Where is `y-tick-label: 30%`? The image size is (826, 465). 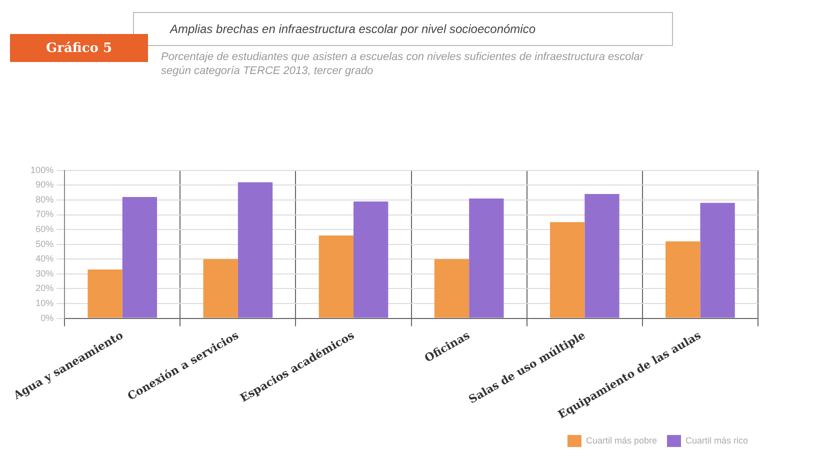
y-tick-label: 30% is located at coordinates (45, 273).